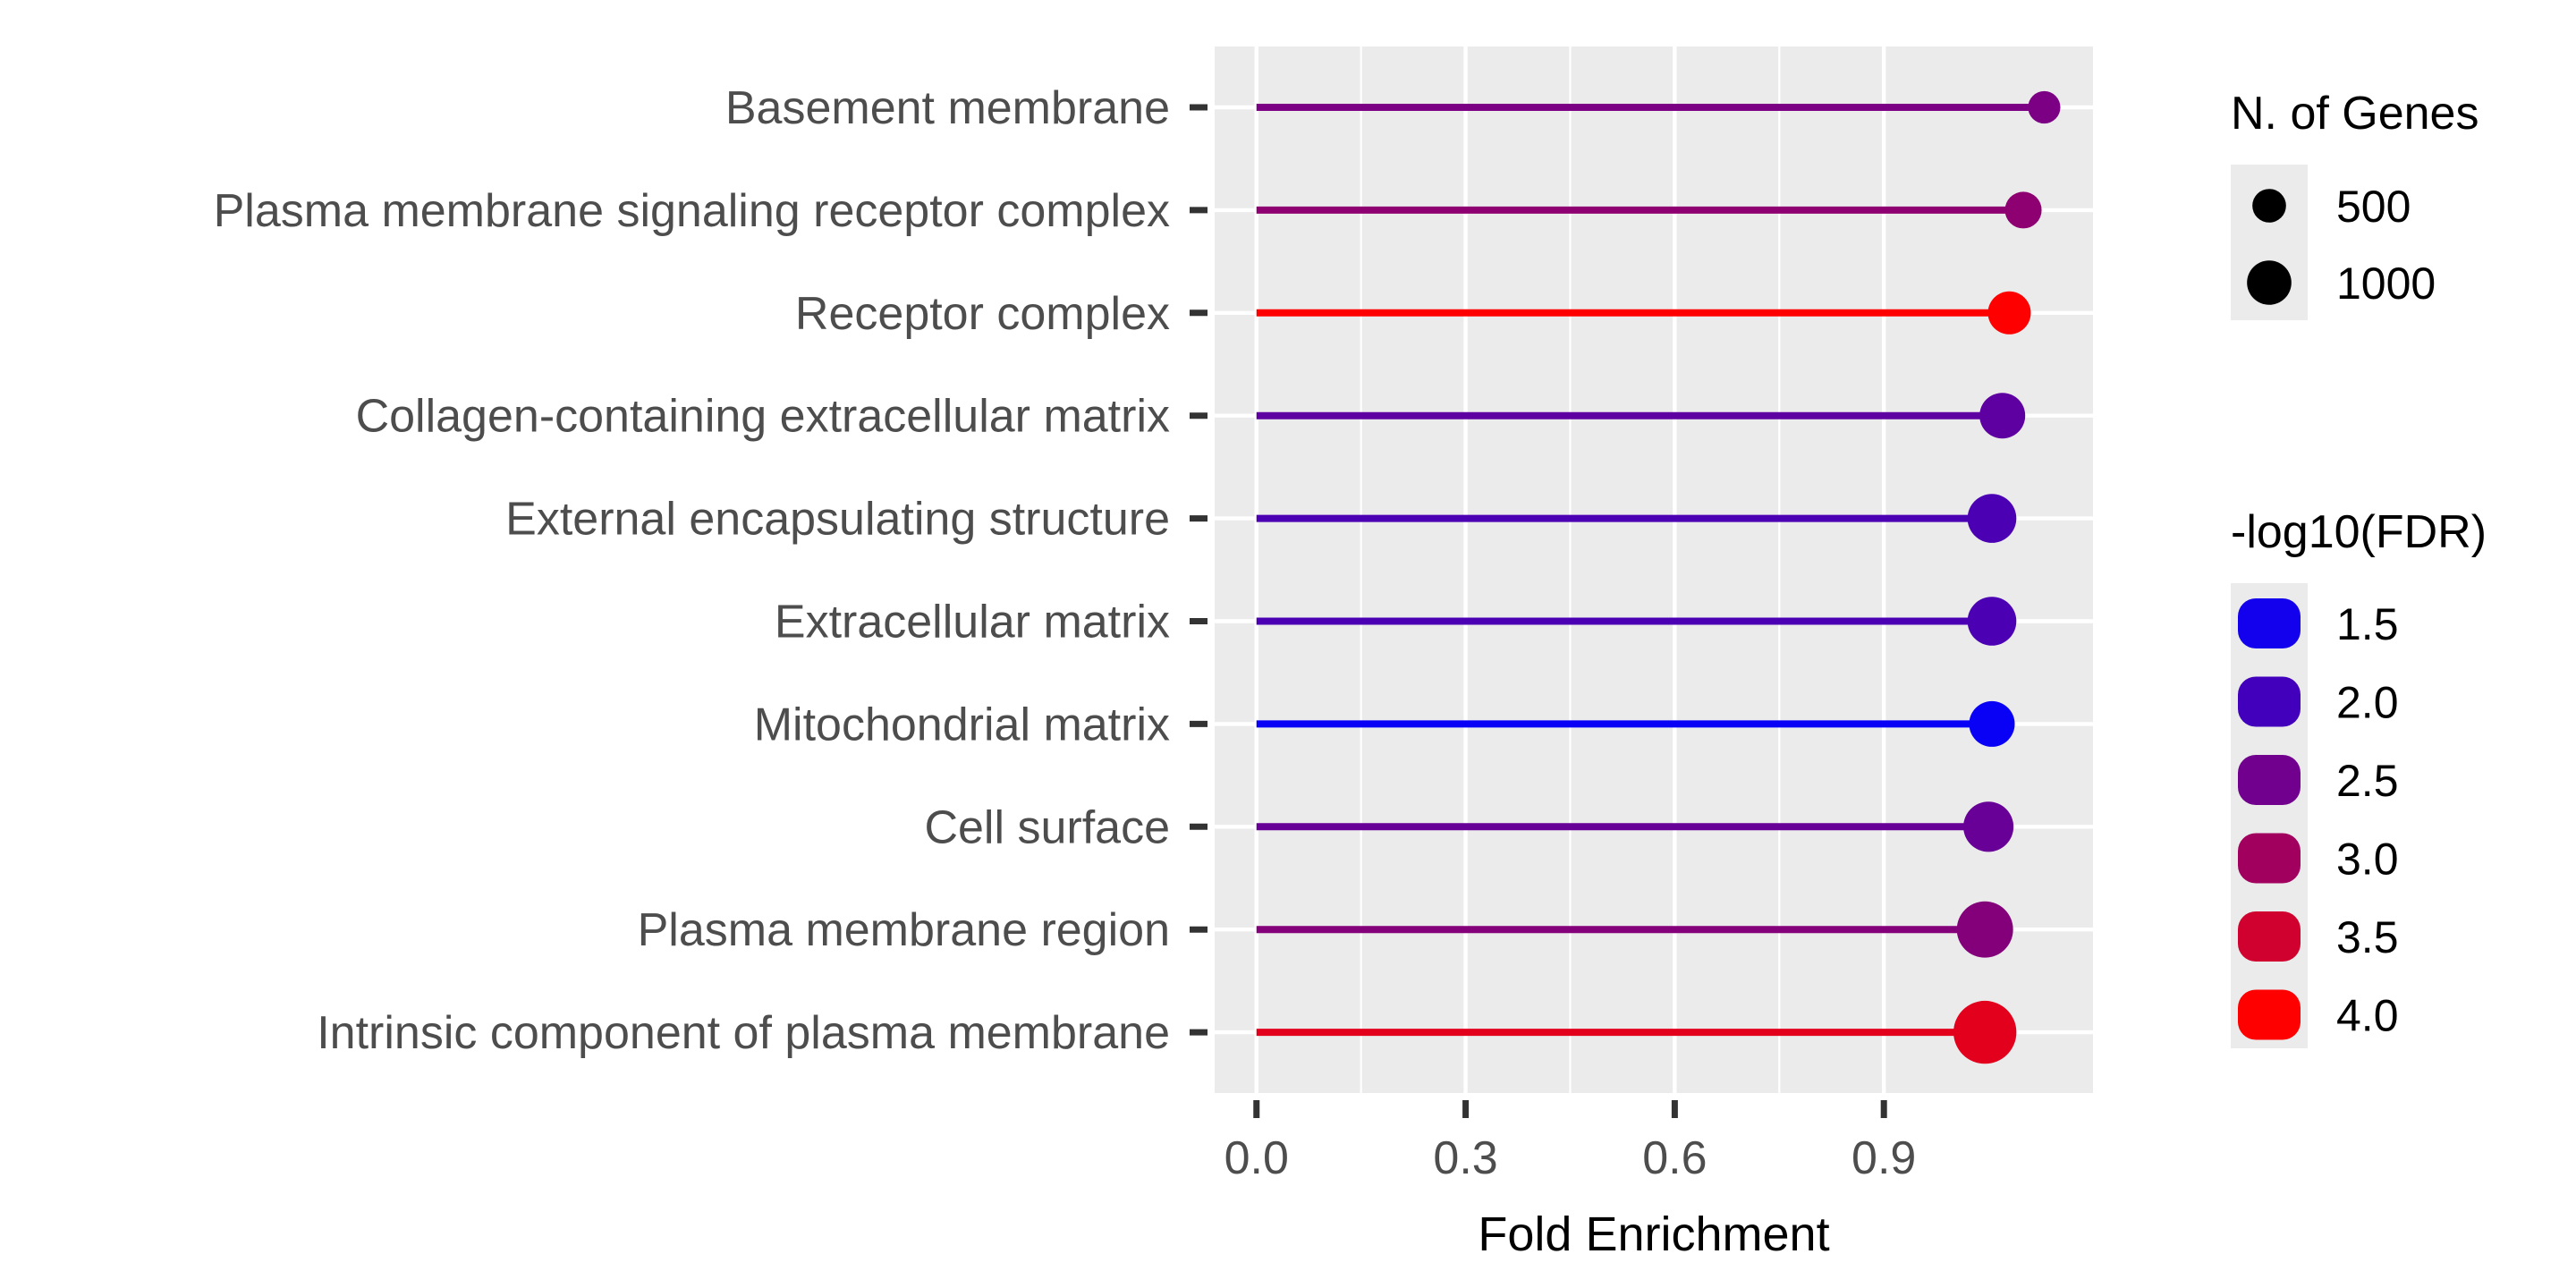 The height and width of the screenshot is (1288, 2576). I want to click on y-tick-label: Collagen-containing extracellular matrix, so click(763, 417).